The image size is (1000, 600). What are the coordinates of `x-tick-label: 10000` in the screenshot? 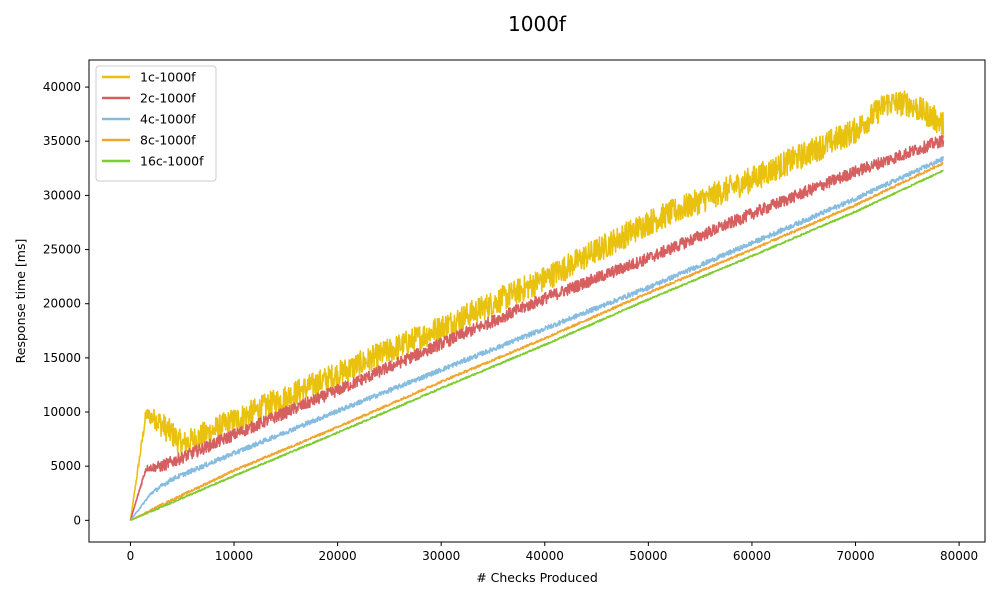 It's located at (234, 556).